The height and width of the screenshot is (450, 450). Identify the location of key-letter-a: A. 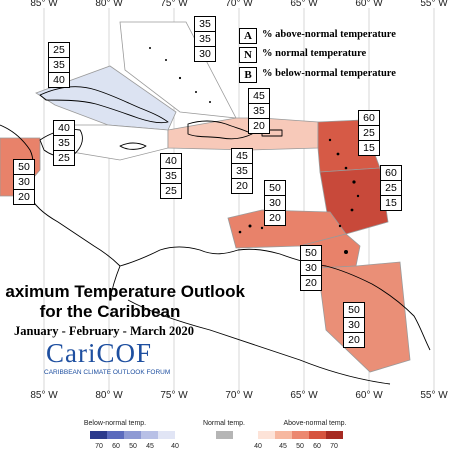
(248, 36).